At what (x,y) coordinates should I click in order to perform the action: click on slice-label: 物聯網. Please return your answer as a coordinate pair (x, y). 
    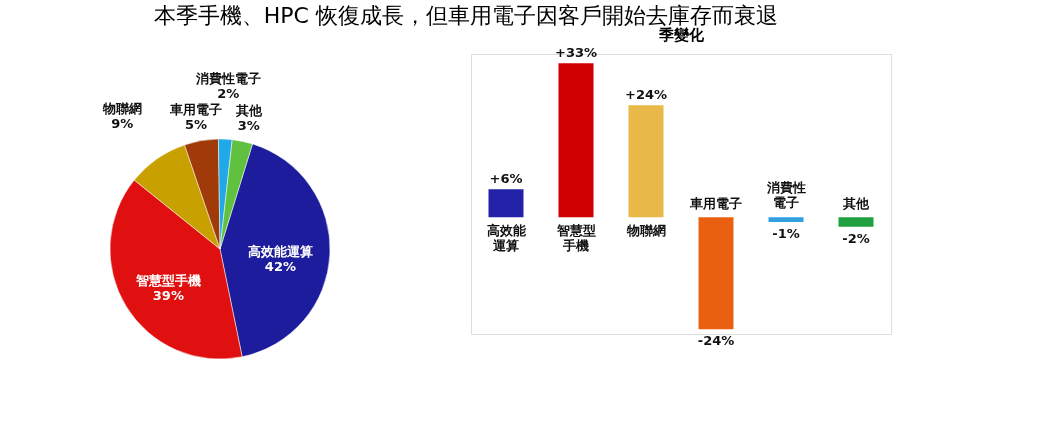
    Looking at the image, I should click on (121, 109).